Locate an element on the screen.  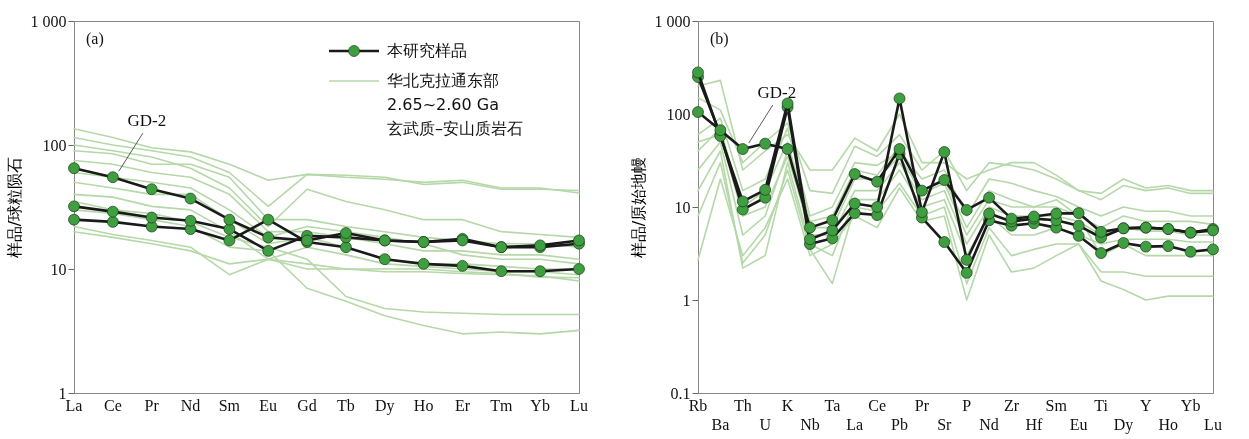
x-tick-label: Er is located at coordinates (462, 405).